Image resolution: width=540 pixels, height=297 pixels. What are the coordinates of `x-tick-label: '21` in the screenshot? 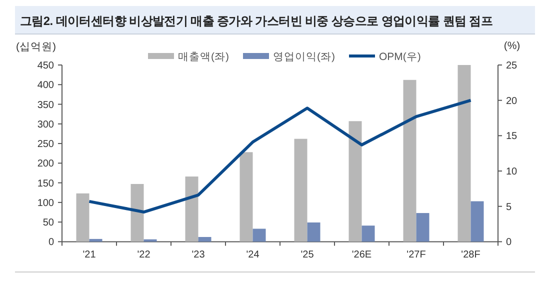 It's located at (89, 255).